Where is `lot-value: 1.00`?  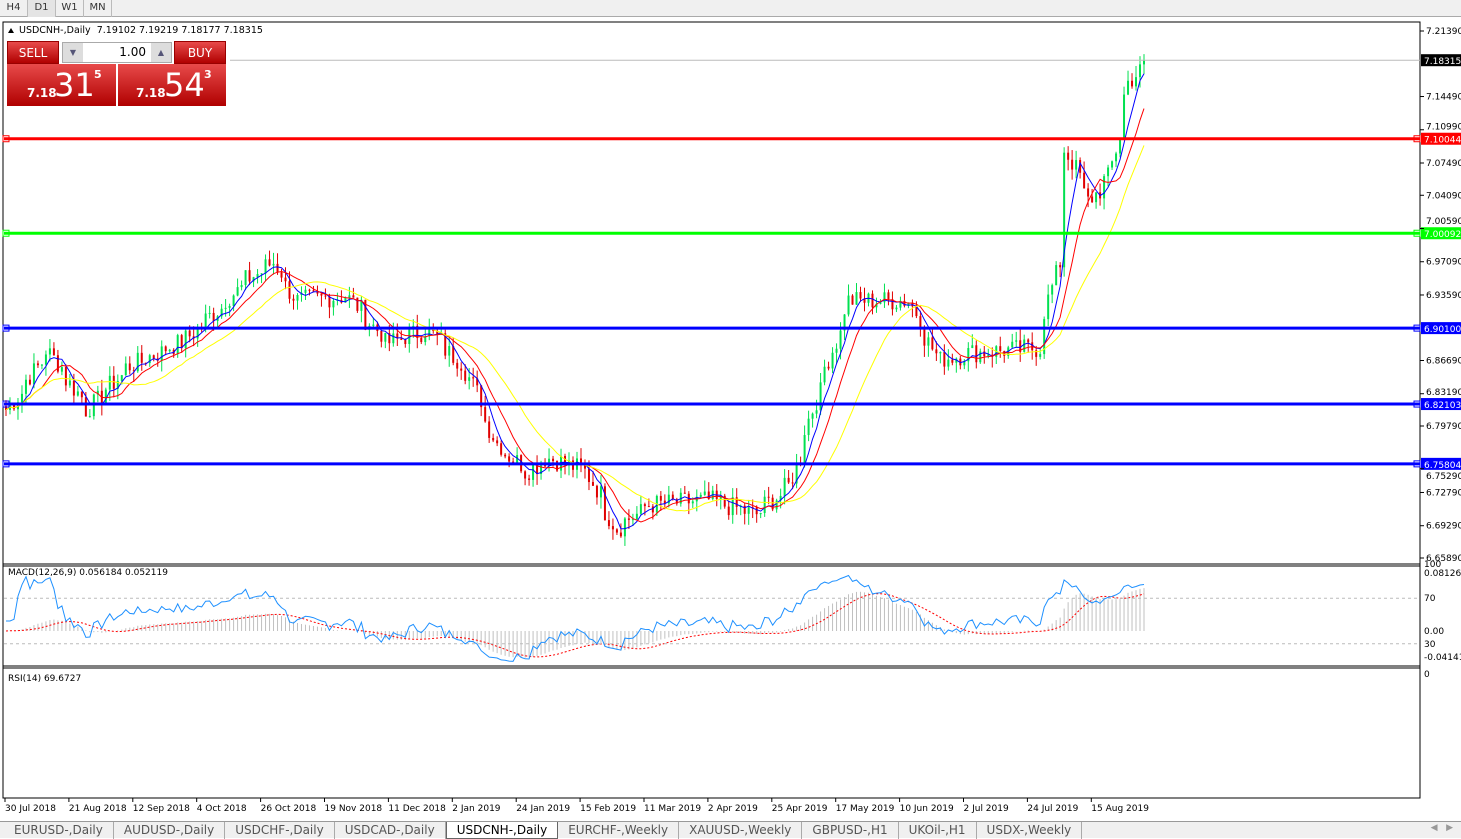 lot-value: 1.00 is located at coordinates (132, 52).